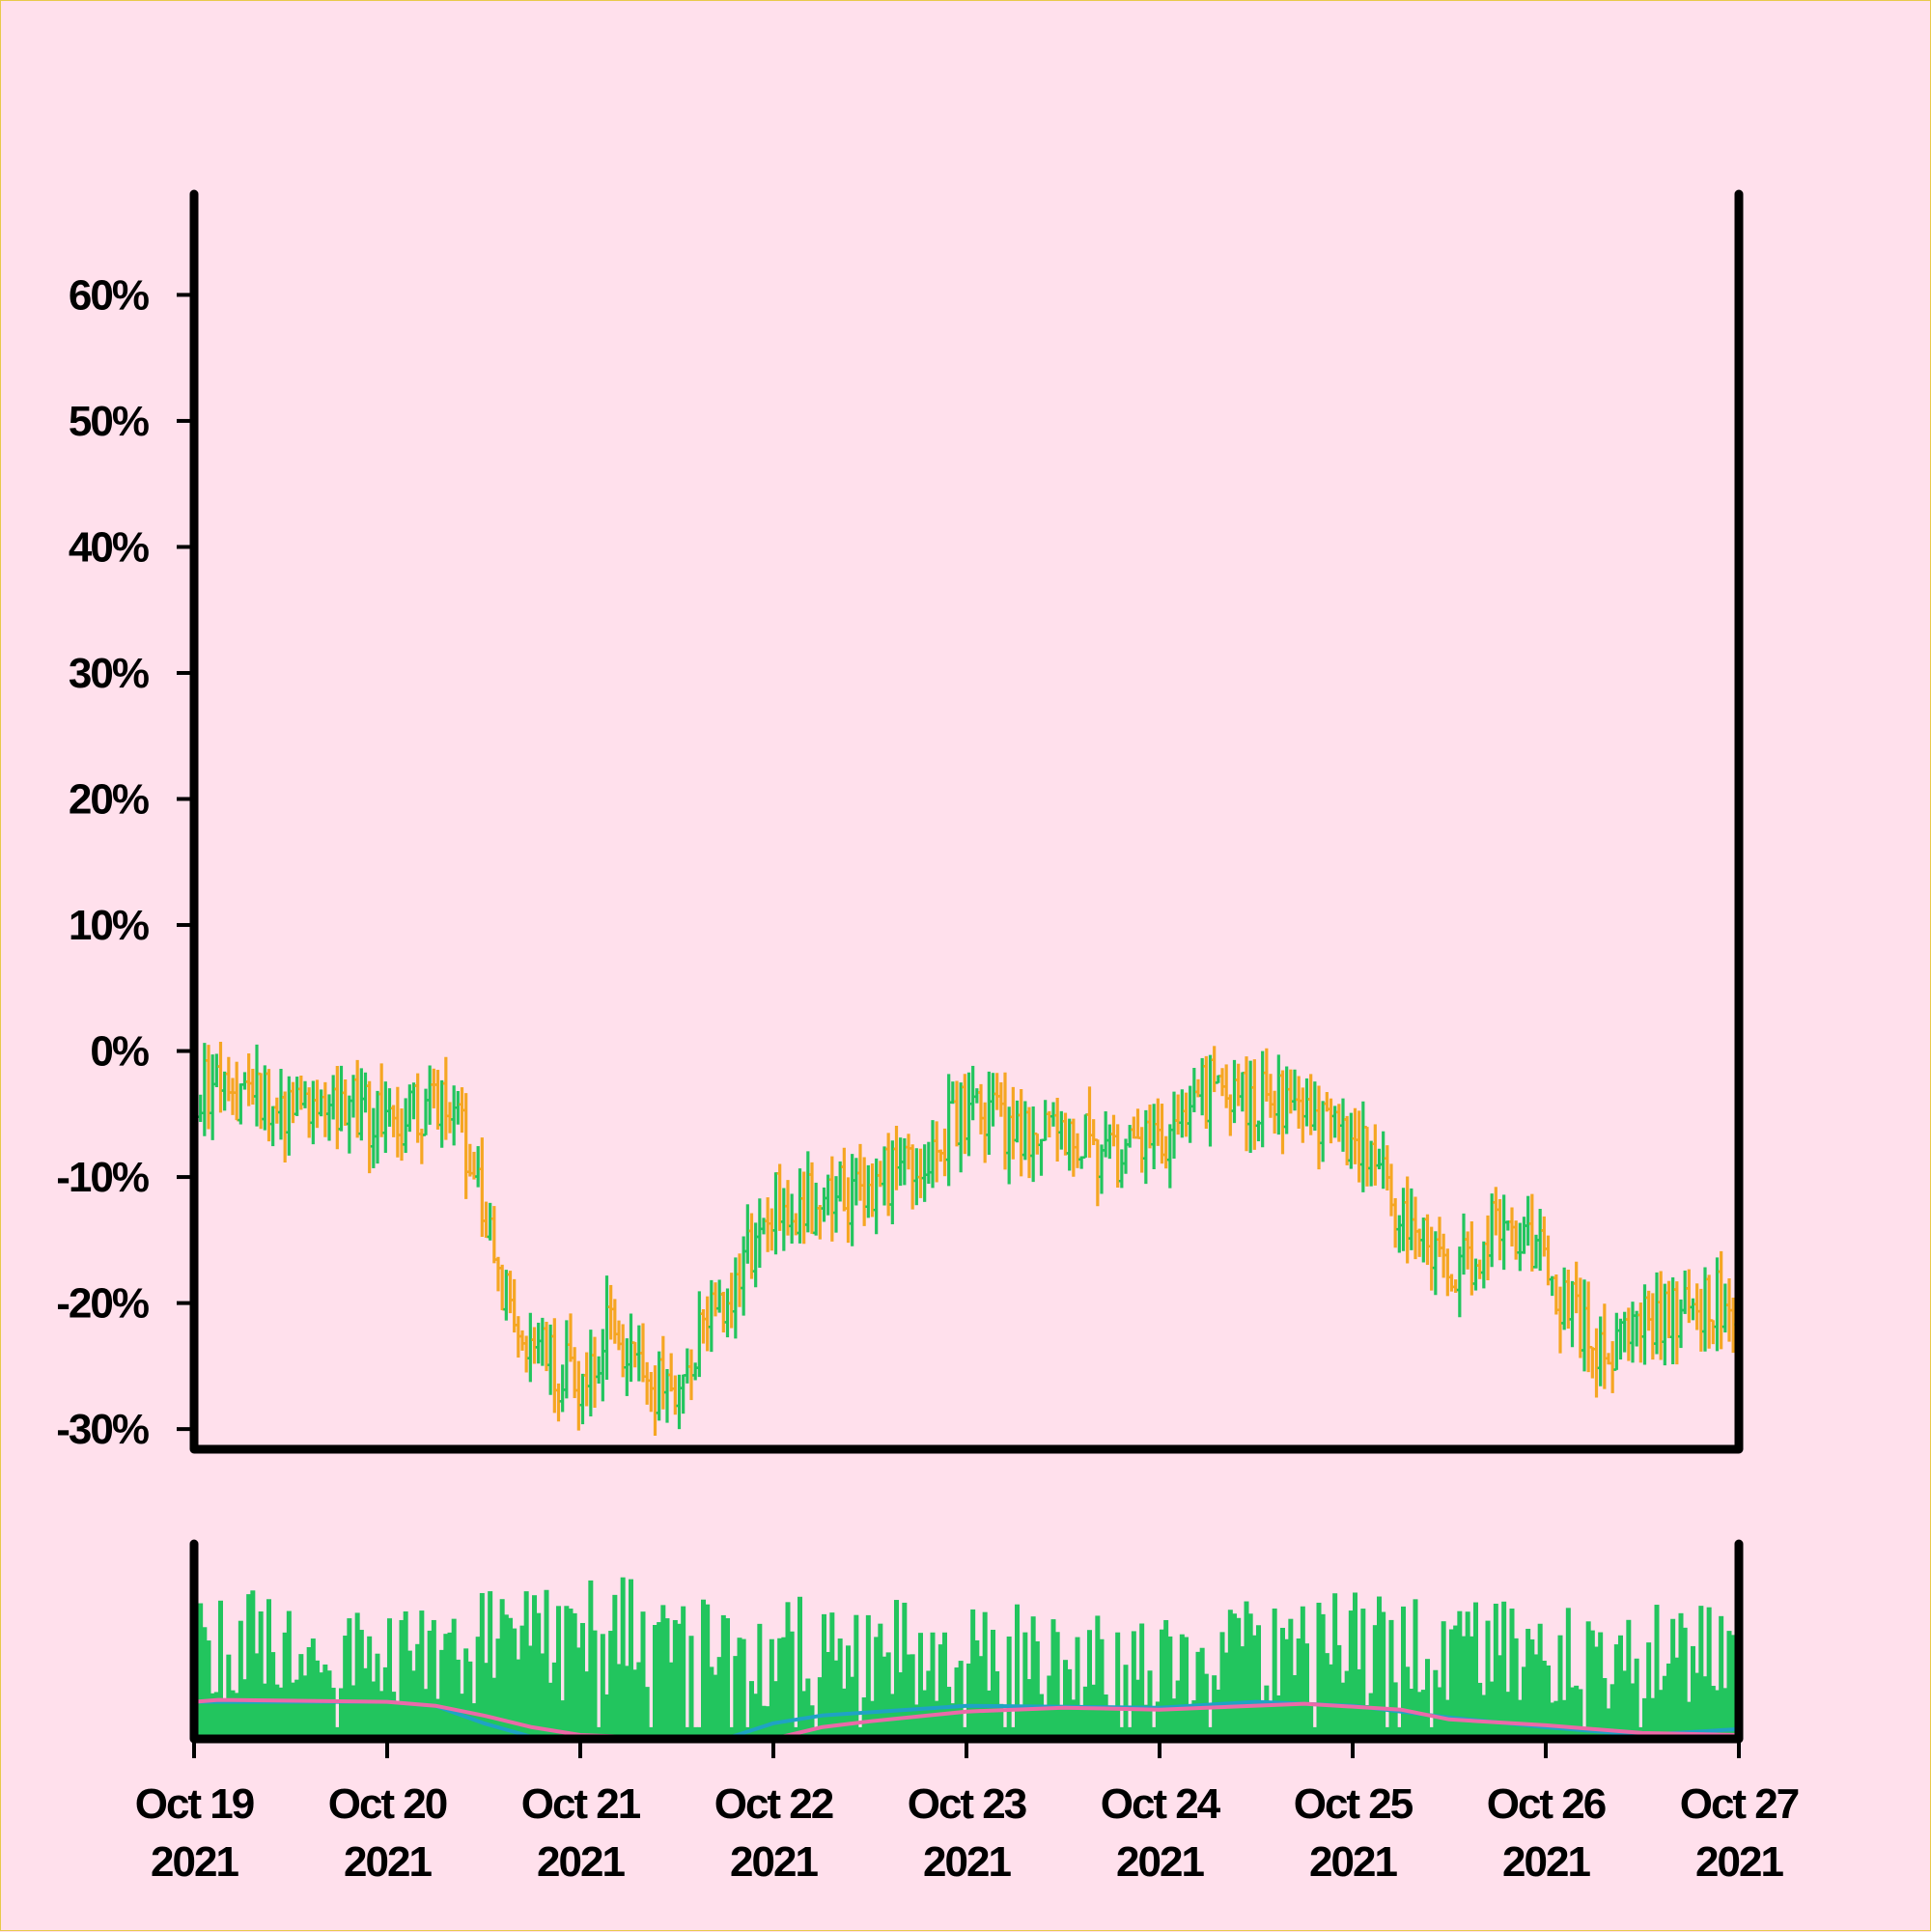 This screenshot has height=1932, width=1931. What do you see at coordinates (194, 1804) in the screenshot?
I see `x-tick-label-date: Oct 19` at bounding box center [194, 1804].